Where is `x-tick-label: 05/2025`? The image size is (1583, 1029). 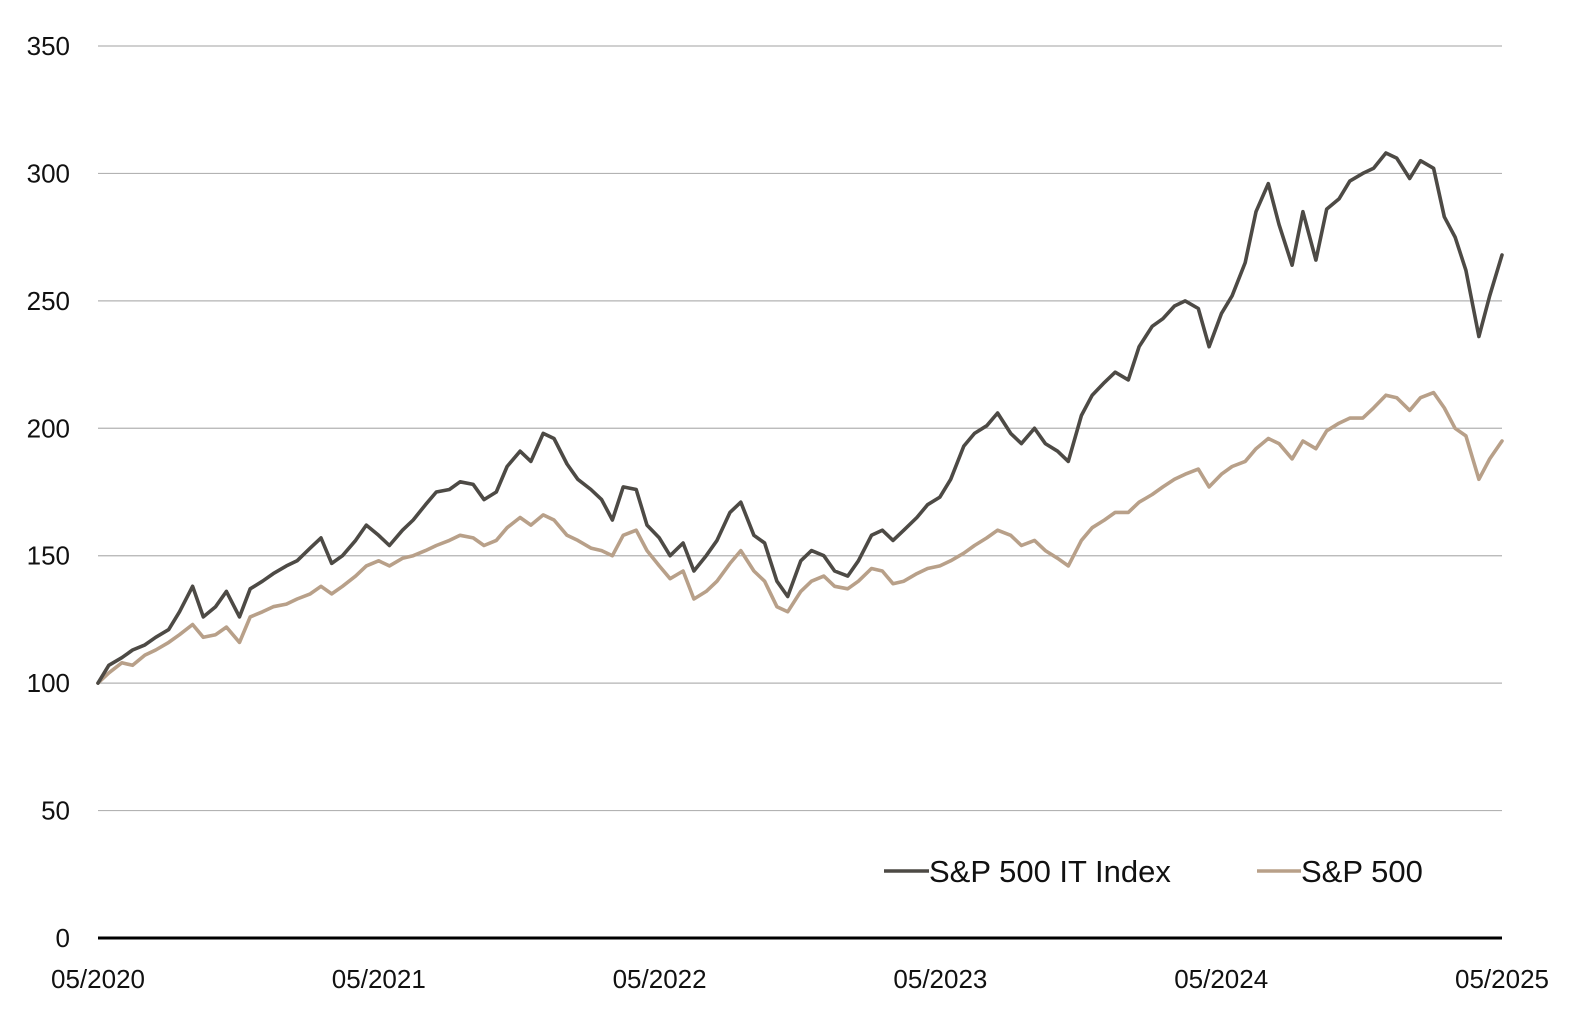
x-tick-label: 05/2025 is located at coordinates (1502, 979).